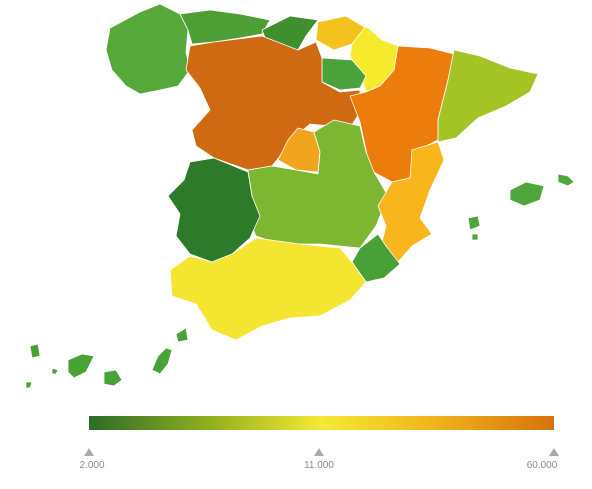 This screenshot has height=489, width=592. Describe the element at coordinates (92, 465) in the screenshot. I see `legend-tick-min: 2.000` at that location.